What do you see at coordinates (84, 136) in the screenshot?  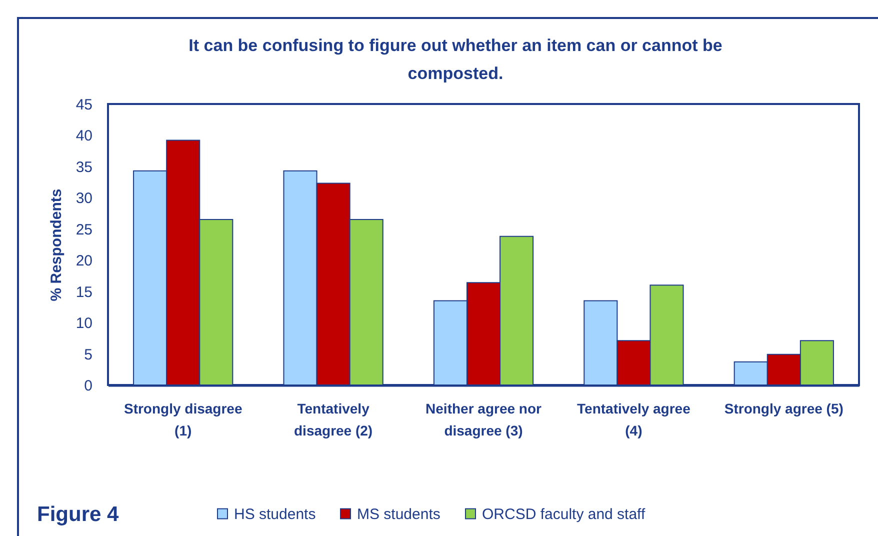 I see `y-tick-label: 40` at bounding box center [84, 136].